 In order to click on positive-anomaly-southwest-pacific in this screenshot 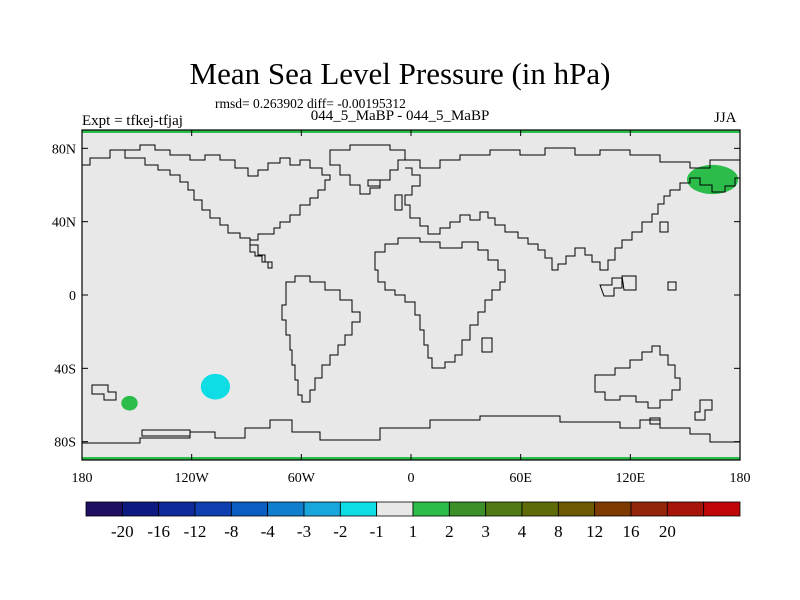, I will do `click(129, 403)`.